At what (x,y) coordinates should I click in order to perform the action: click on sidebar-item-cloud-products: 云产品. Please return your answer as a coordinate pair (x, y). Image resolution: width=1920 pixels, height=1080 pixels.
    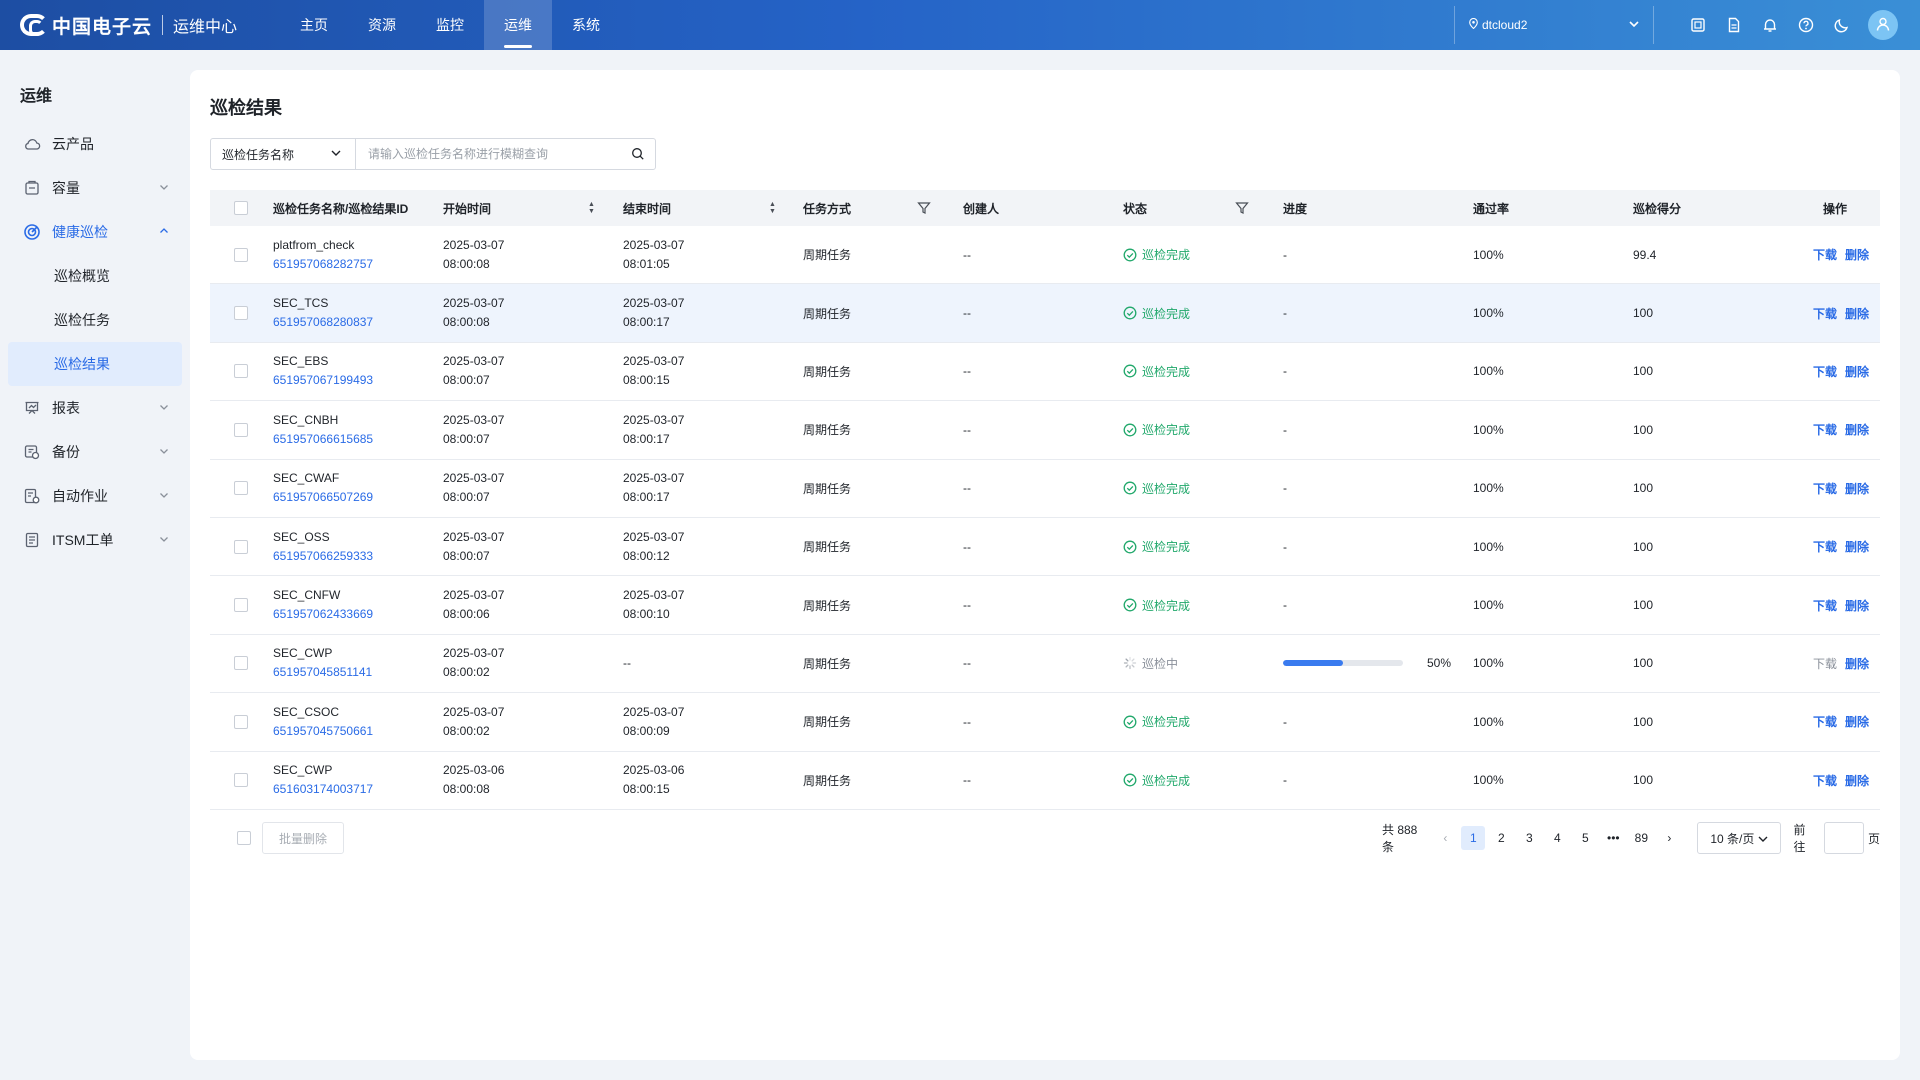
    Looking at the image, I should click on (95, 144).